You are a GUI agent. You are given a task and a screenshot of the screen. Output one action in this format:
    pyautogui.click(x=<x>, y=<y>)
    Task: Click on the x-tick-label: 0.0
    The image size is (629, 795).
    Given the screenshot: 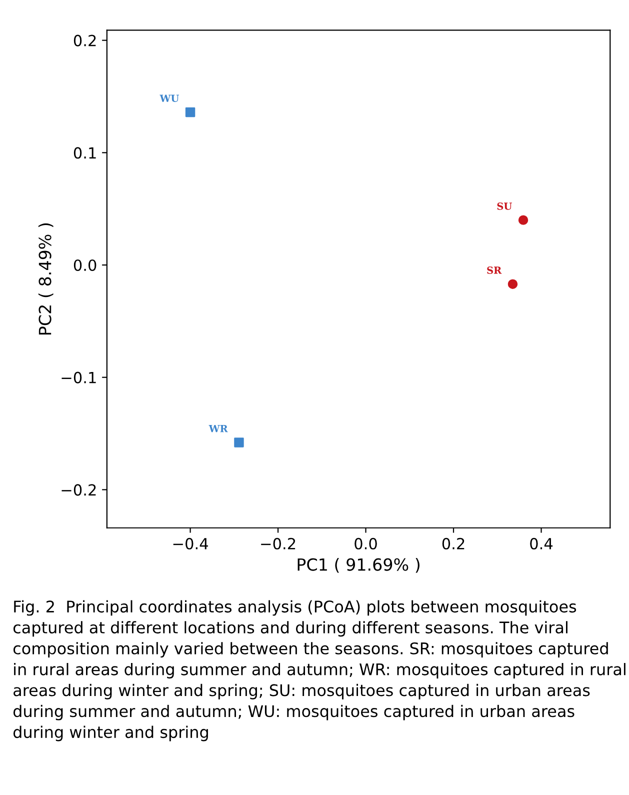 What is the action you would take?
    pyautogui.click(x=365, y=544)
    